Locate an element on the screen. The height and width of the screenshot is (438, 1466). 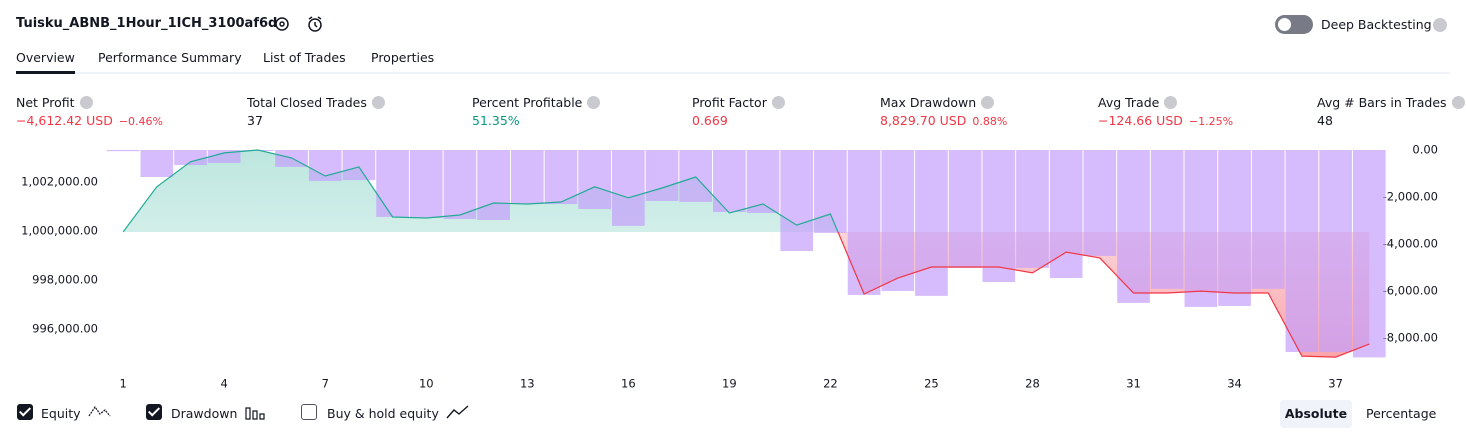
metric-value: 48 is located at coordinates (1325, 120).